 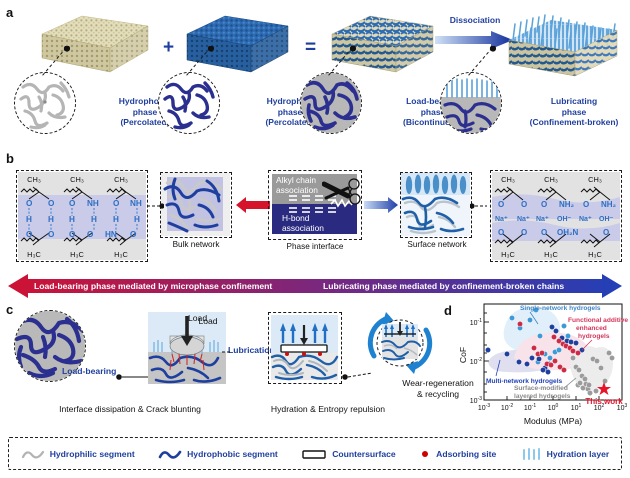 What do you see at coordinates (382, 45) in the screenshot?
I see `loadbearing-block-3d` at bounding box center [382, 45].